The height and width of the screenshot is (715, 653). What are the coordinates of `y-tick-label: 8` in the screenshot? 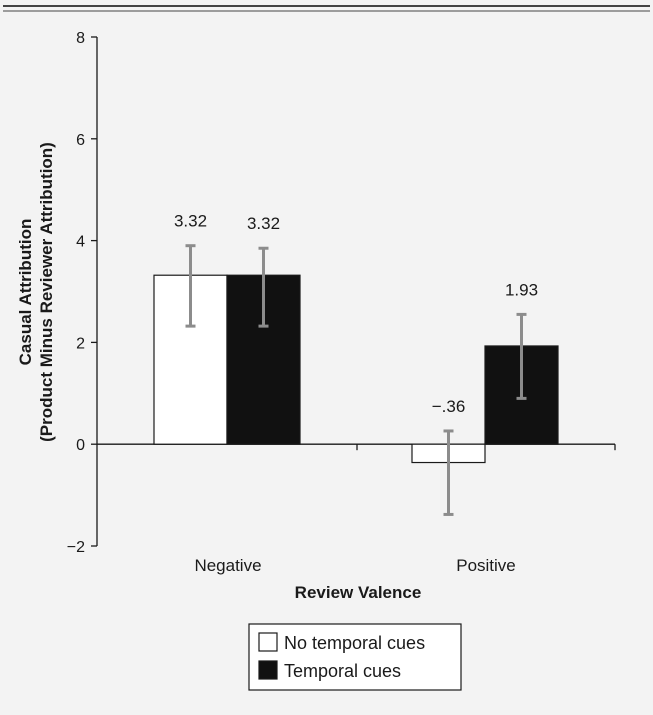 It's located at (80, 38).